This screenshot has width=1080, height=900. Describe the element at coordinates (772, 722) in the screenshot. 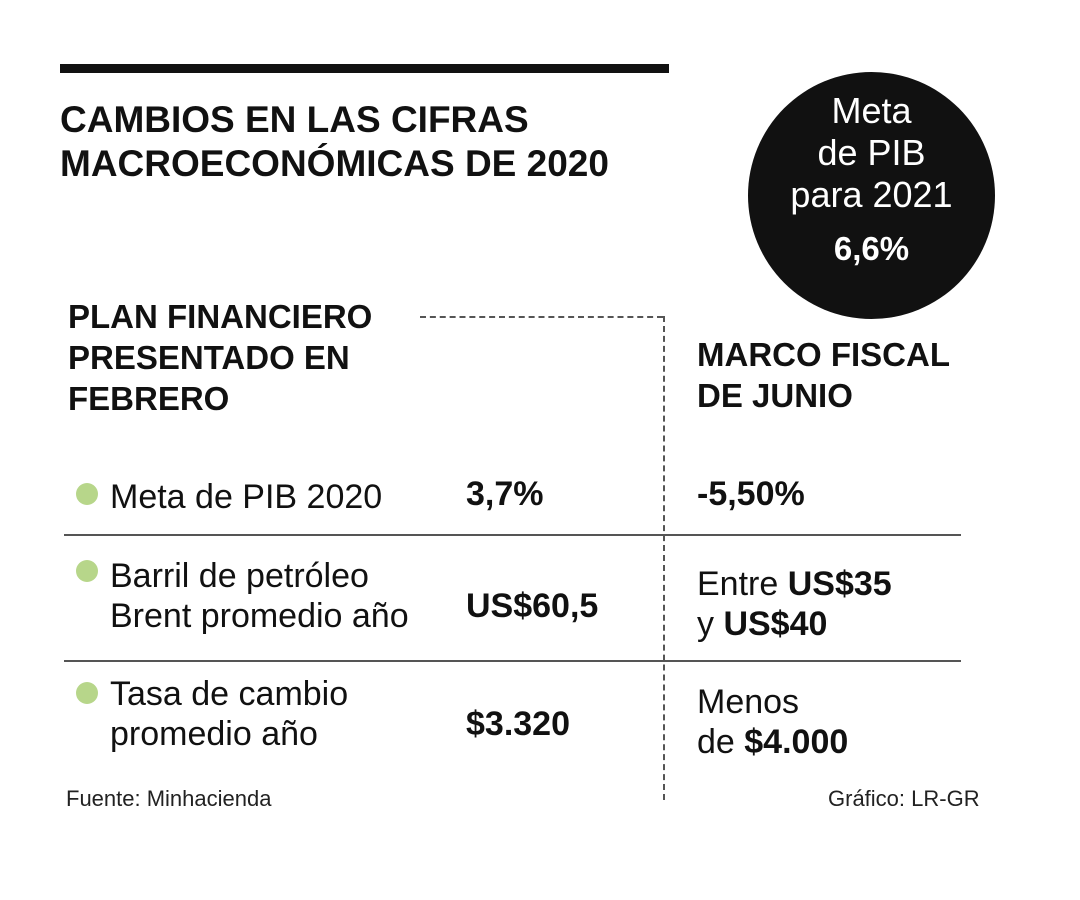

I see `marco-value-tasa: Menos de $4.000` at that location.